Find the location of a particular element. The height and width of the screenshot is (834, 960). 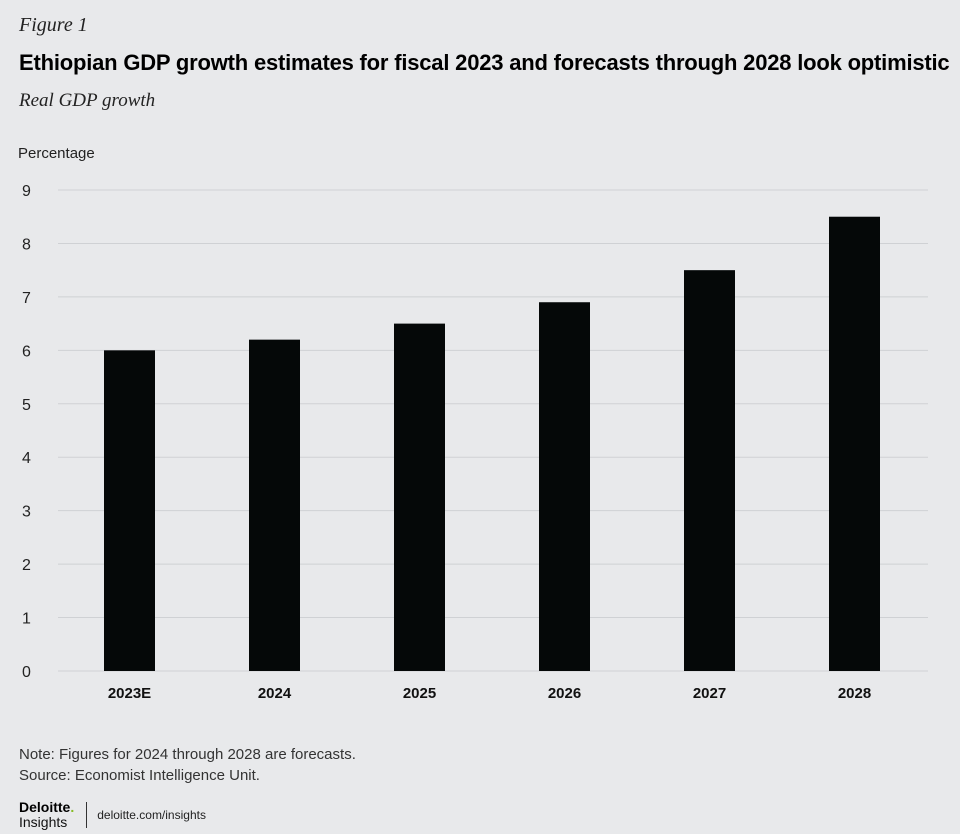

deloitte-insights-logo: Deloitte. Insights is located at coordinates (46, 814).